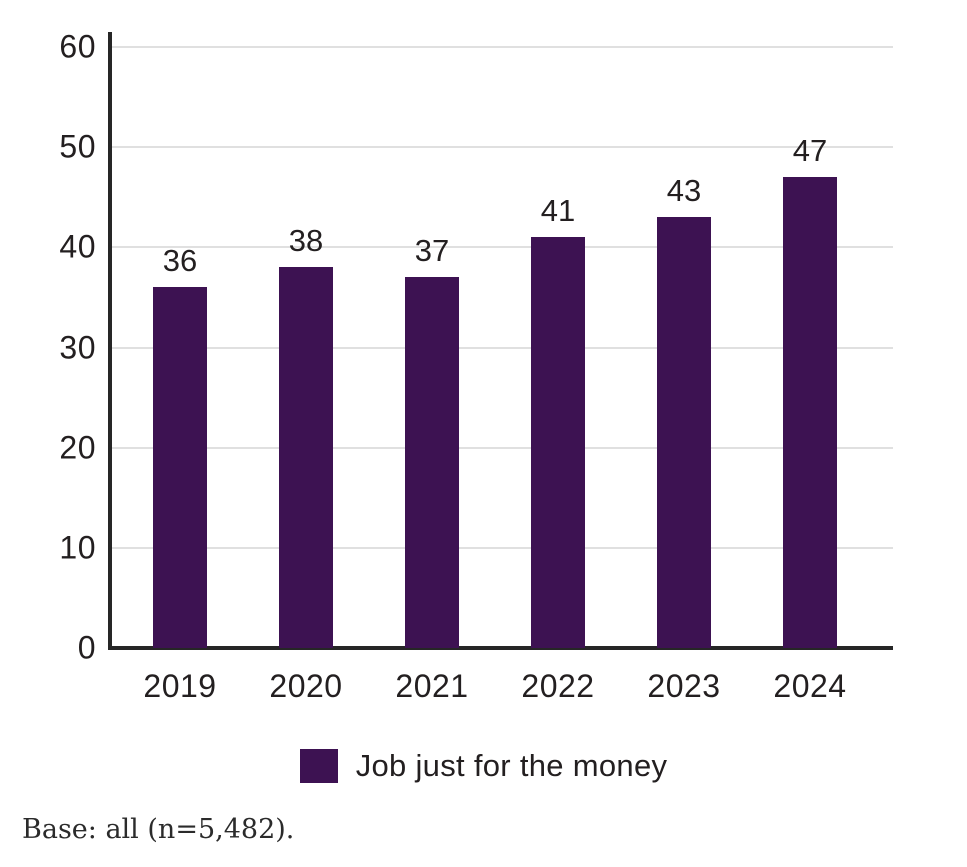 This screenshot has height=867, width=967. What do you see at coordinates (306, 240) in the screenshot?
I see `bar-value-label: 38` at bounding box center [306, 240].